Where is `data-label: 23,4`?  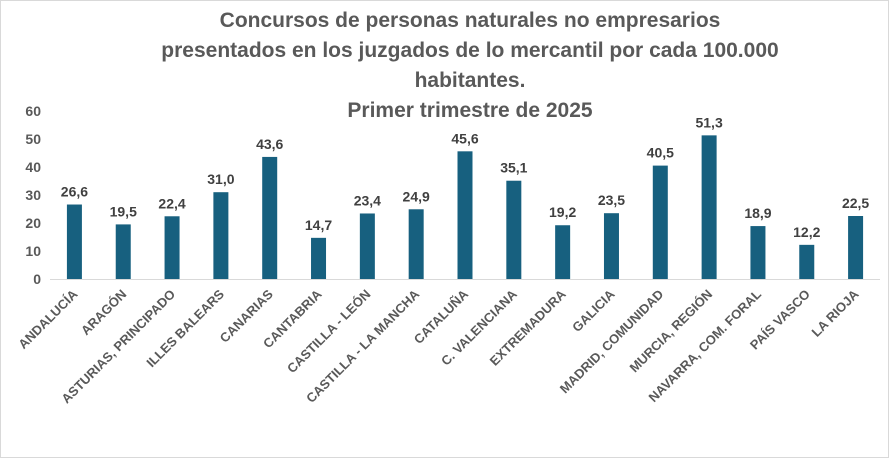 data-label: 23,4 is located at coordinates (367, 200).